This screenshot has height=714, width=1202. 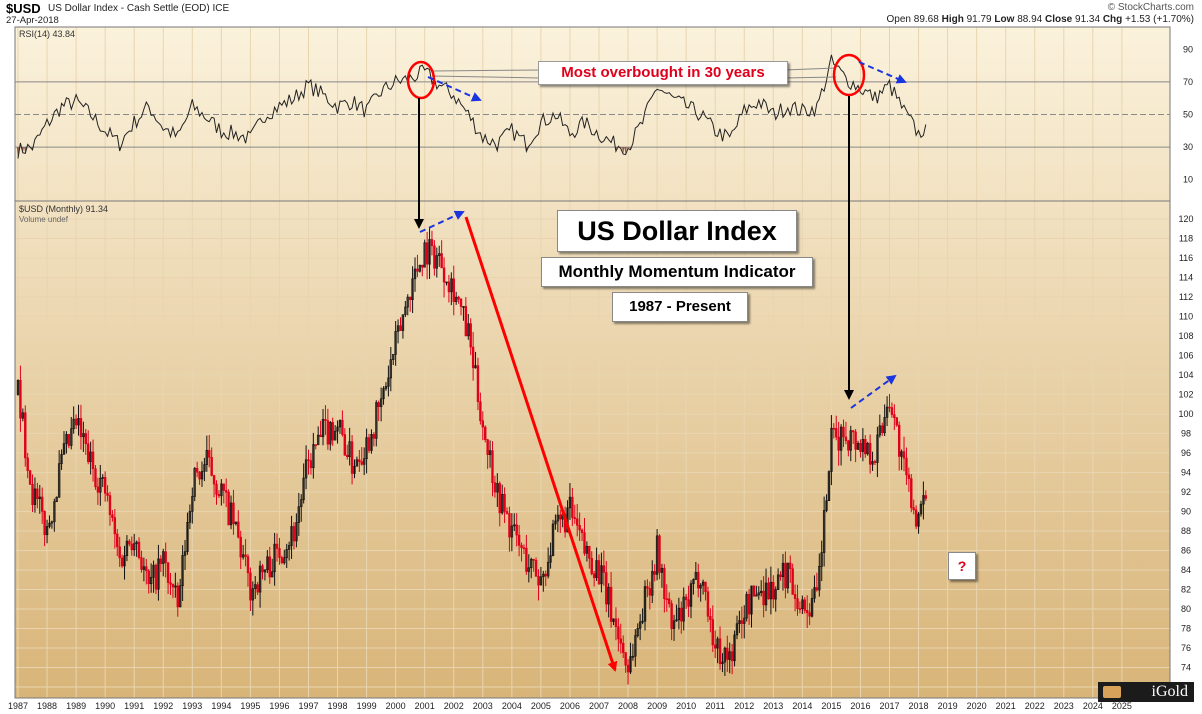 What do you see at coordinates (898, 19) in the screenshot?
I see `open-label: Open` at bounding box center [898, 19].